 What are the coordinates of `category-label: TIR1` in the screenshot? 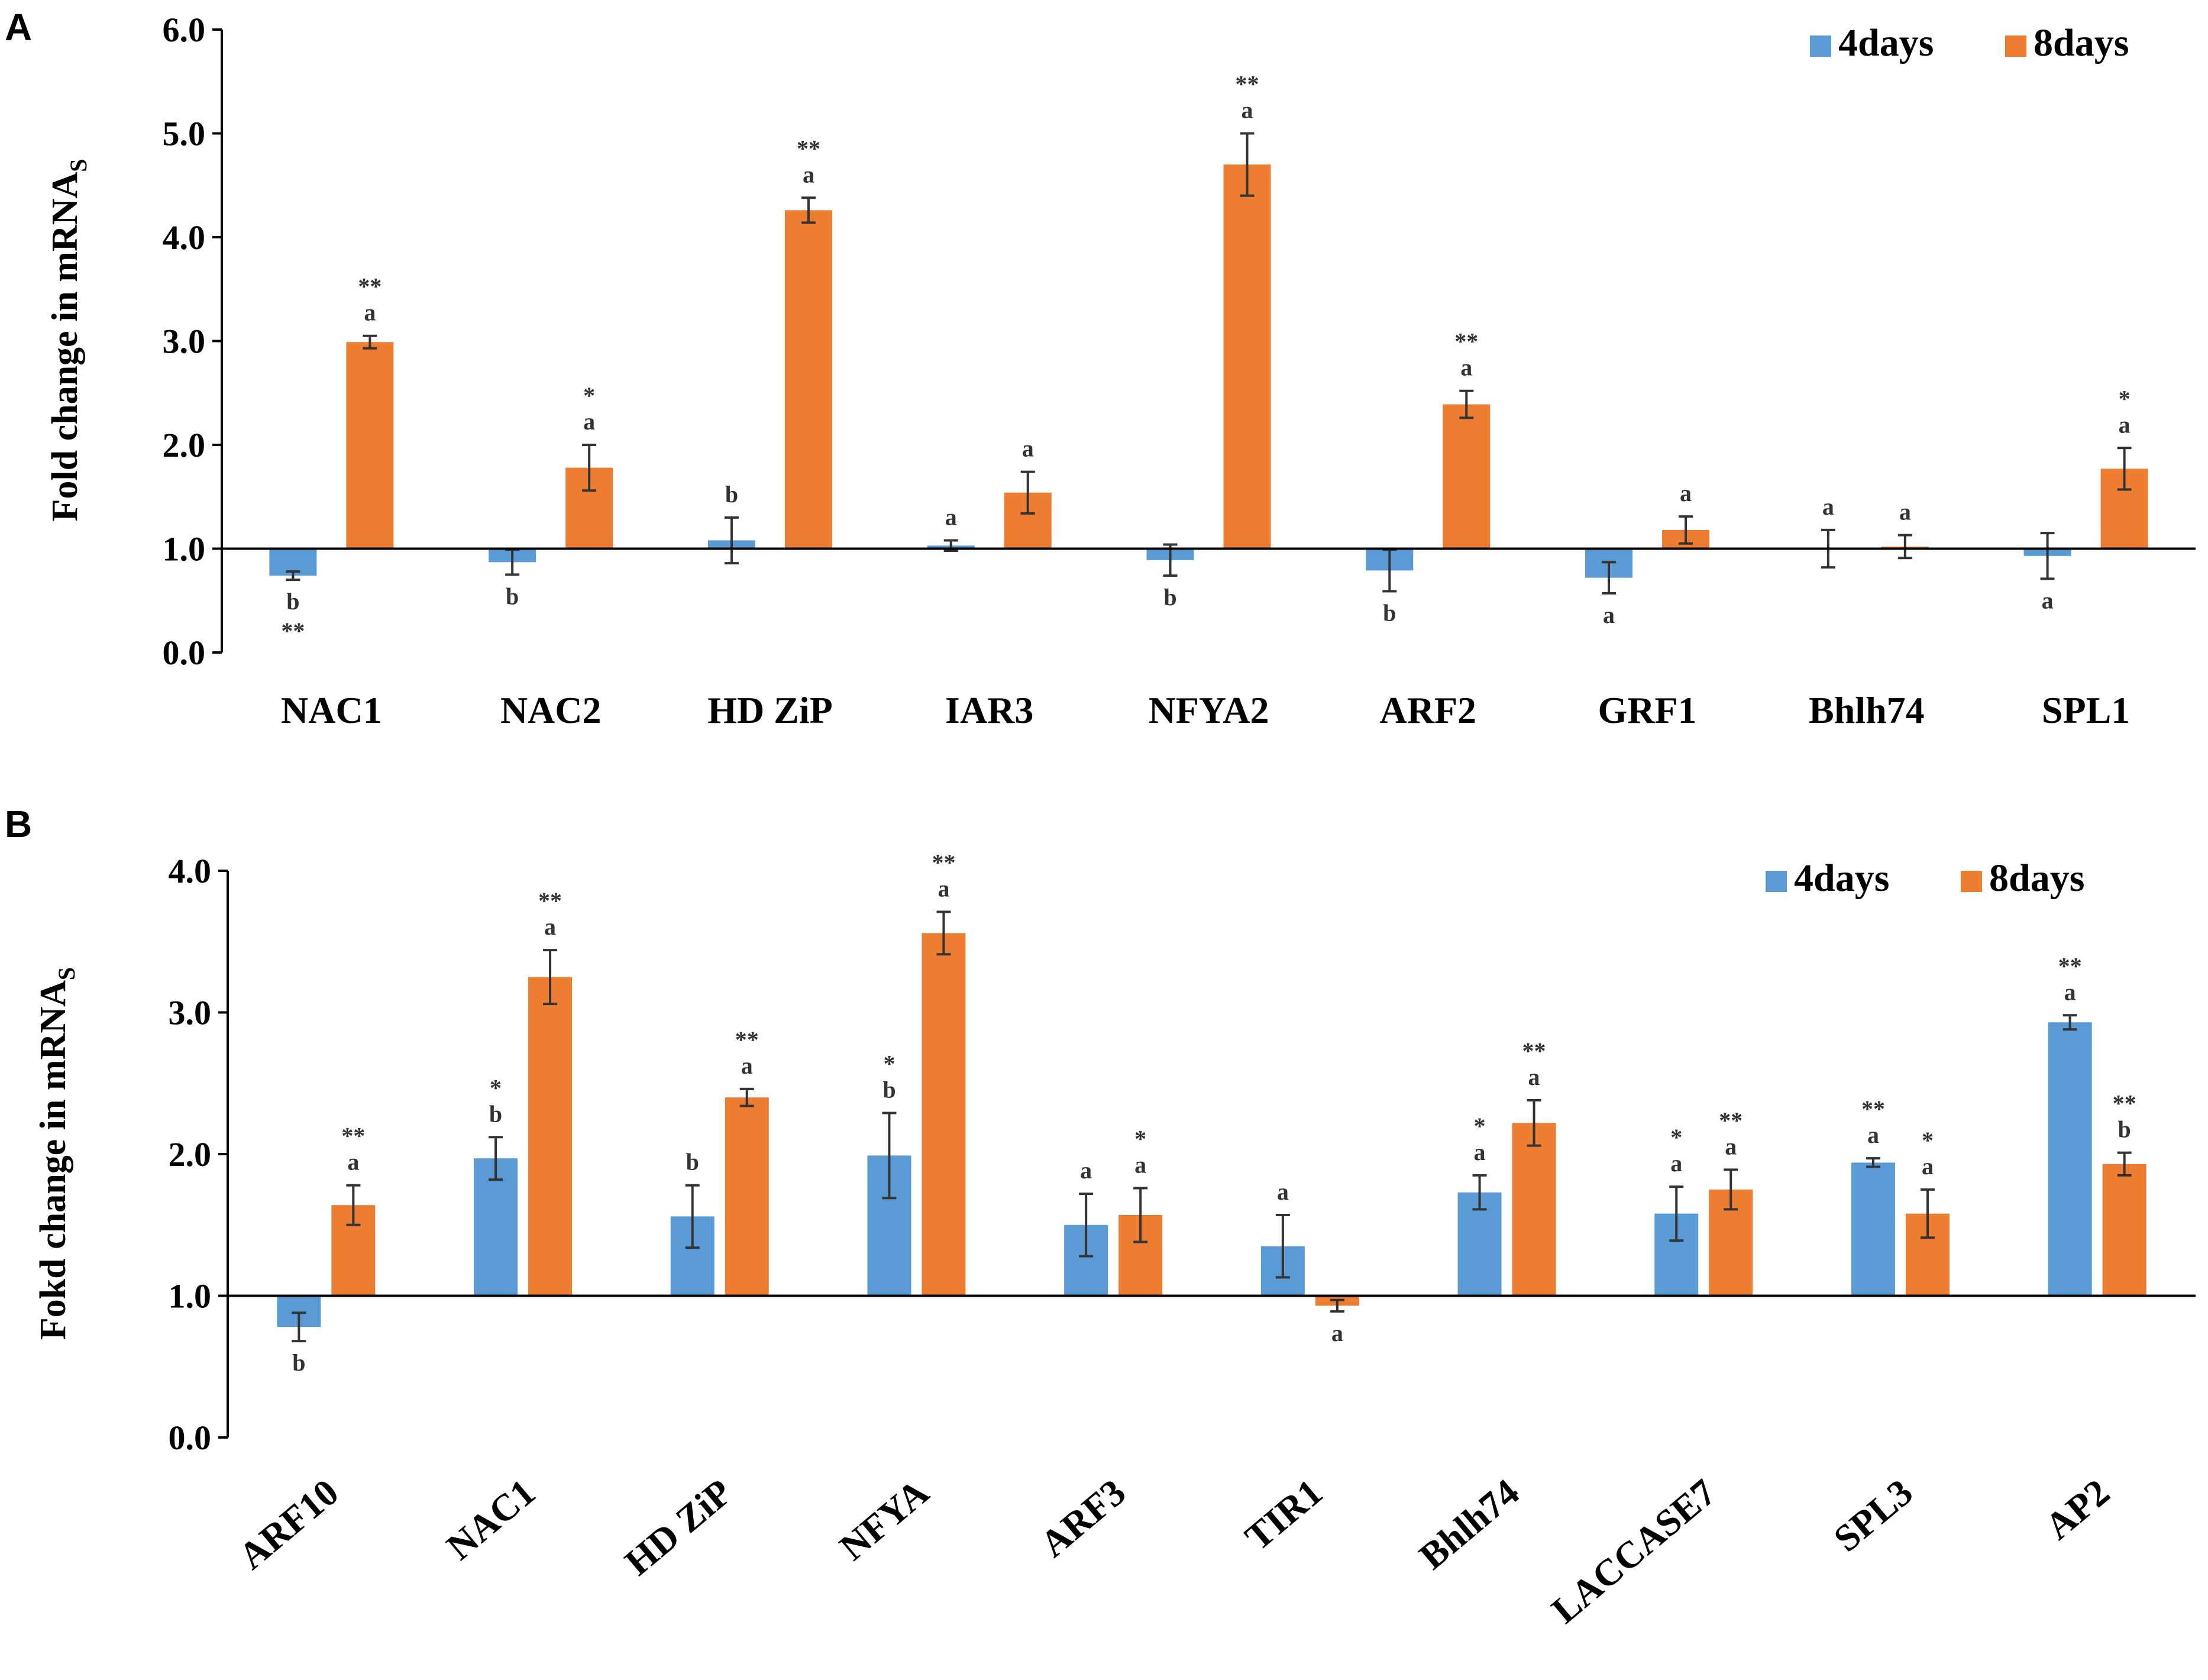 It's located at (1283, 1514).